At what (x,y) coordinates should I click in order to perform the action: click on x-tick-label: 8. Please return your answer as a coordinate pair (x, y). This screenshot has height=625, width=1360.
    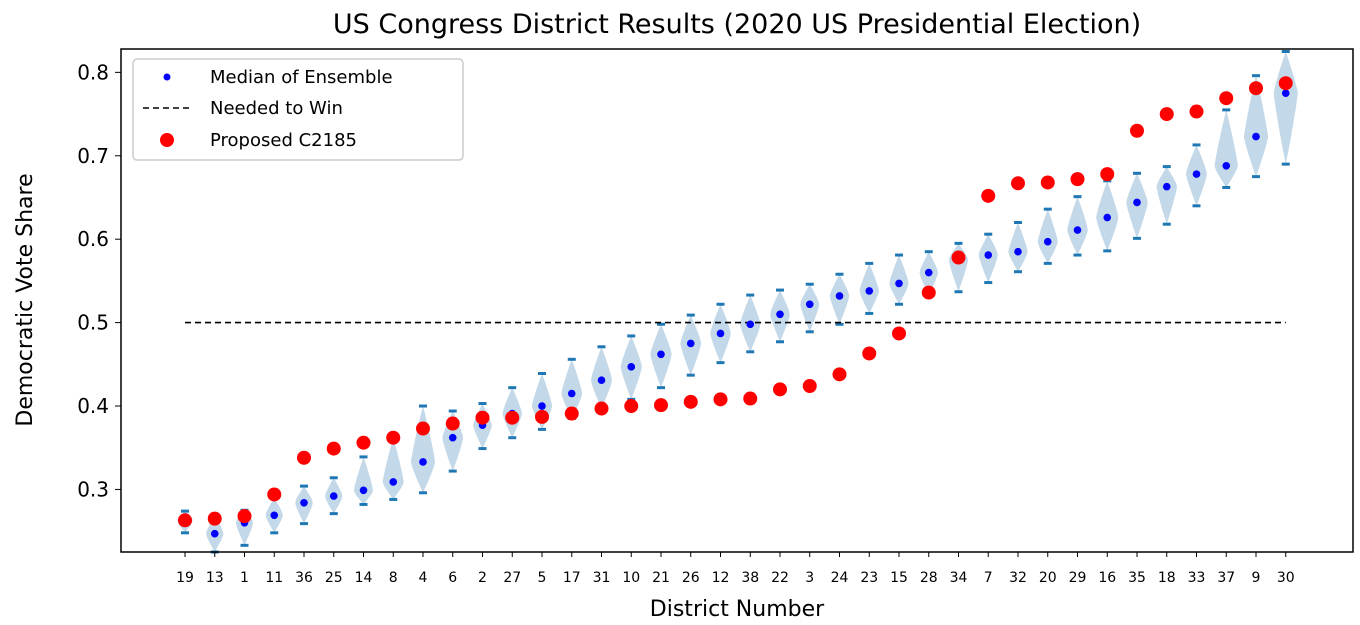
    Looking at the image, I should click on (393, 578).